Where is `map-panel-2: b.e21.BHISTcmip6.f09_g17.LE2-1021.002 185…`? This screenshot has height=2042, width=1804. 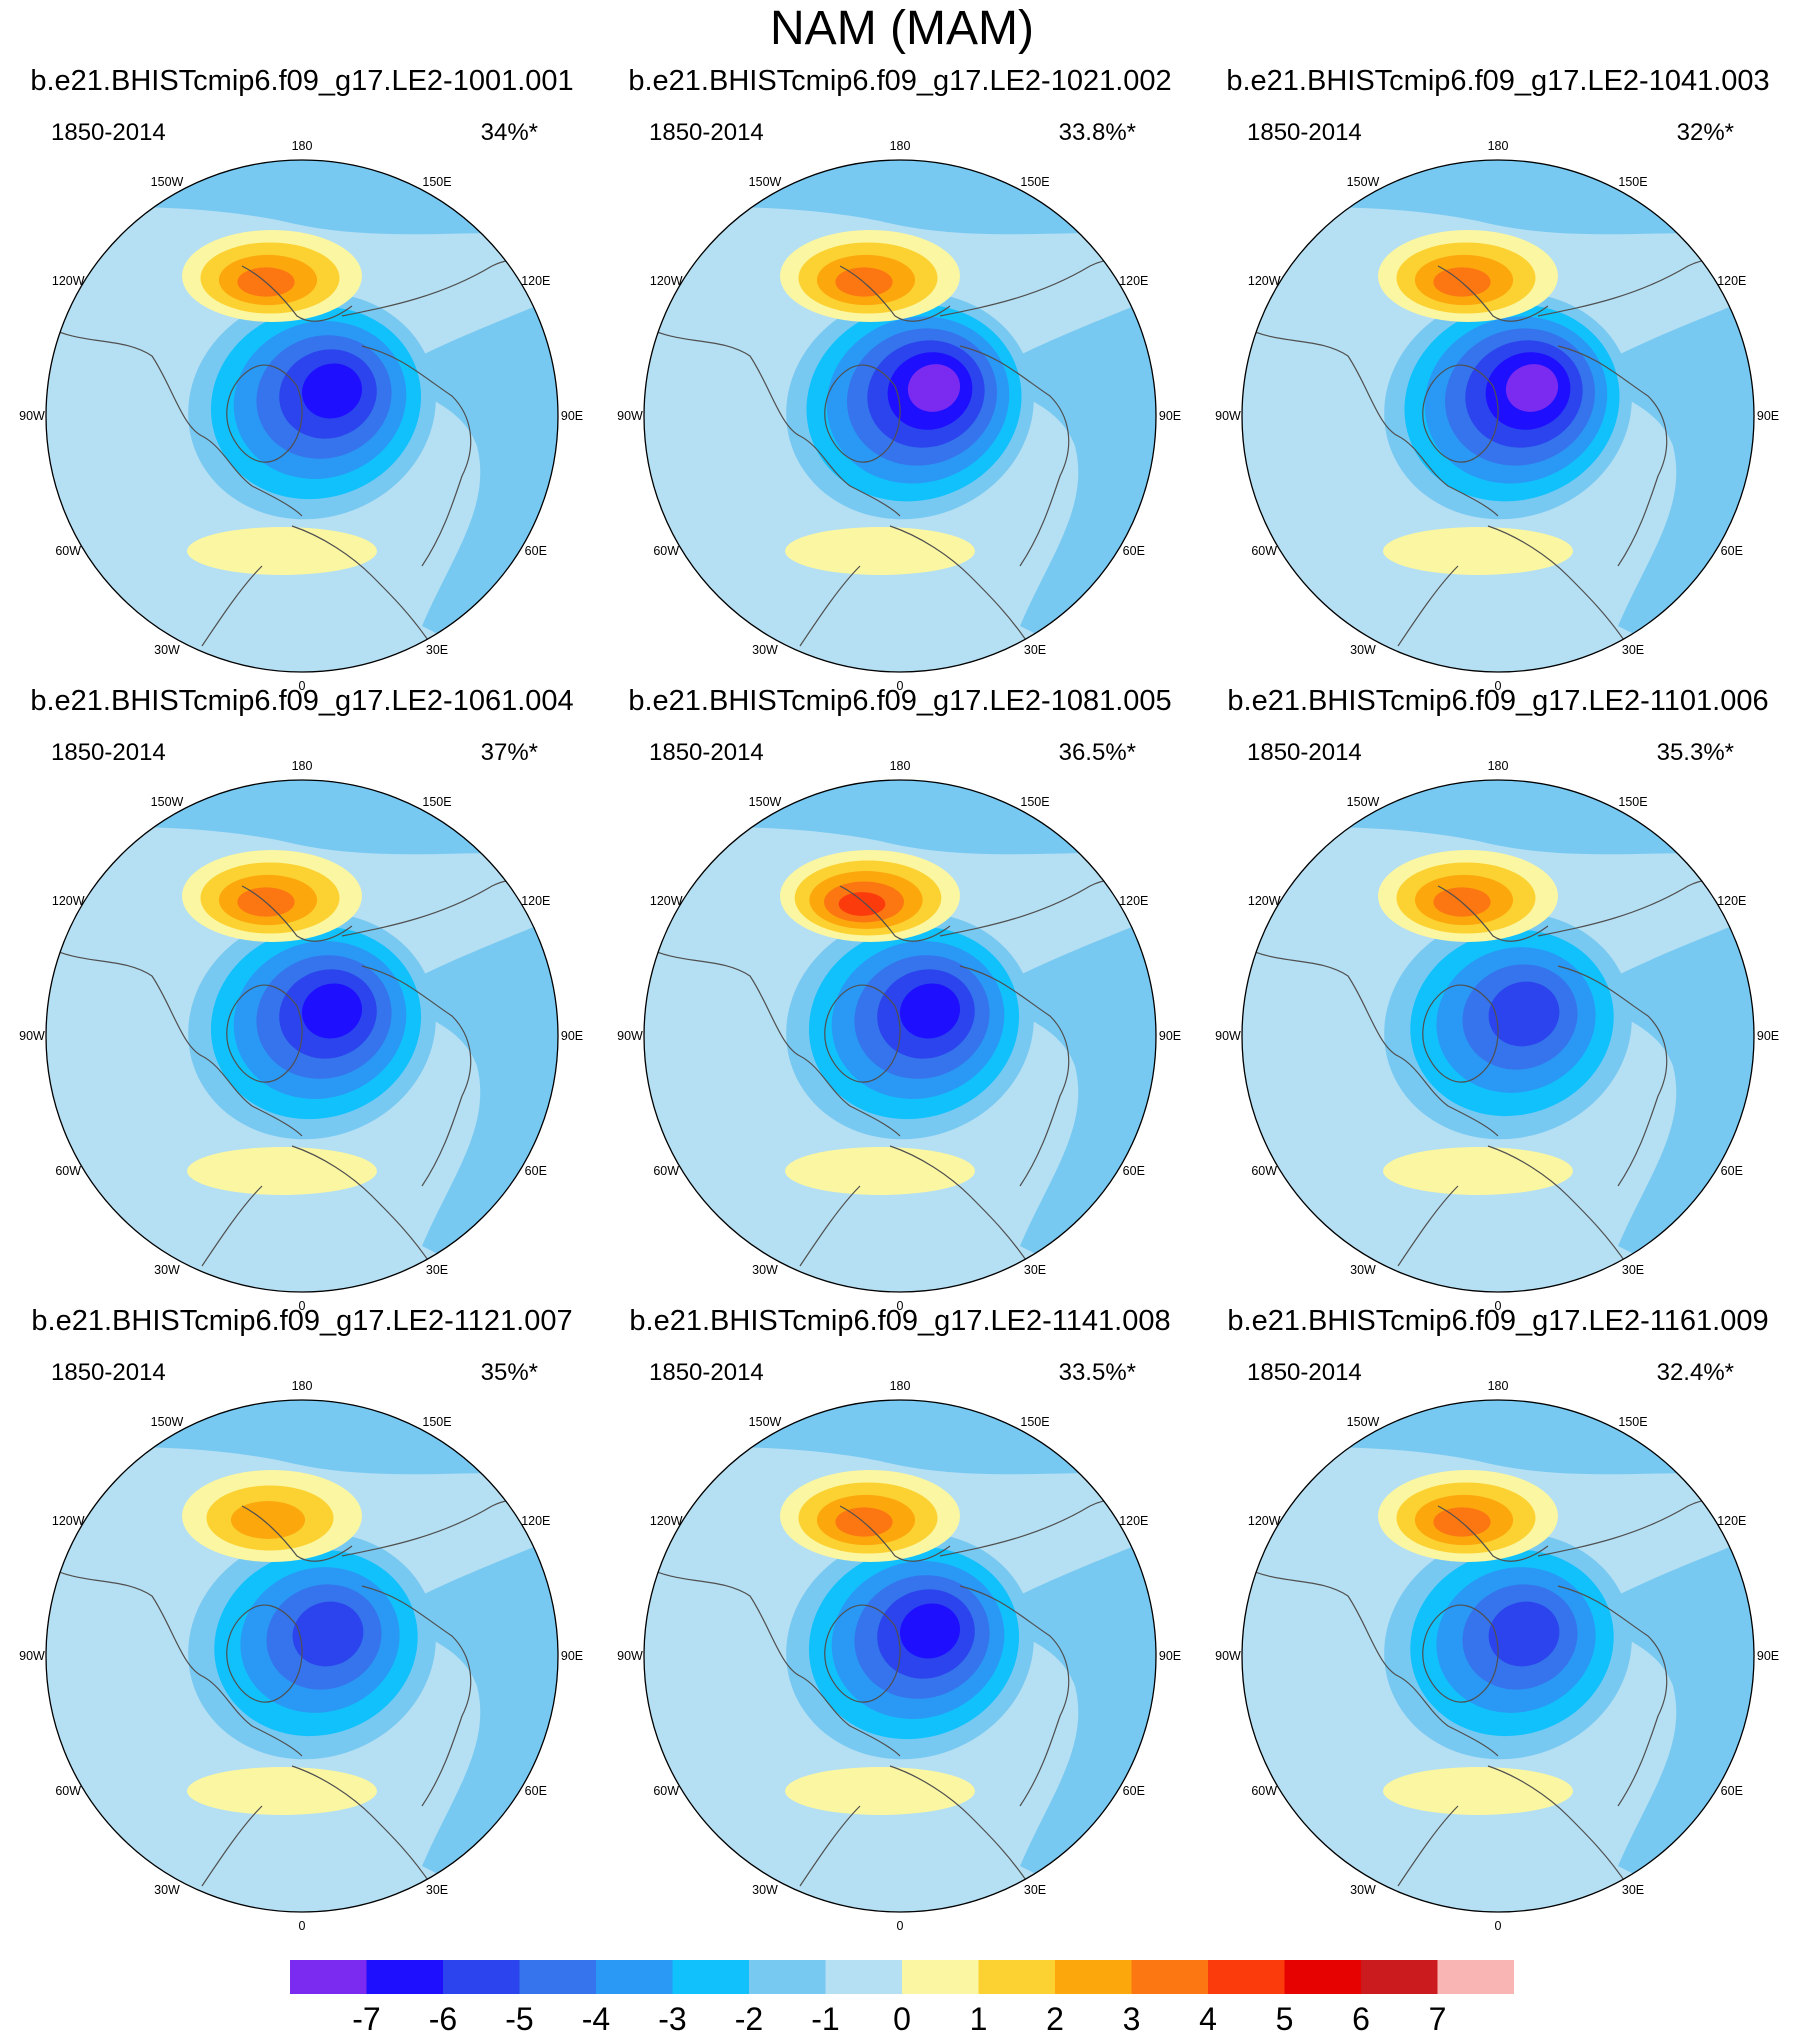
map-panel-2: b.e21.BHISTcmip6.f09_g17.LE2-1021.002 185… is located at coordinates (899, 379).